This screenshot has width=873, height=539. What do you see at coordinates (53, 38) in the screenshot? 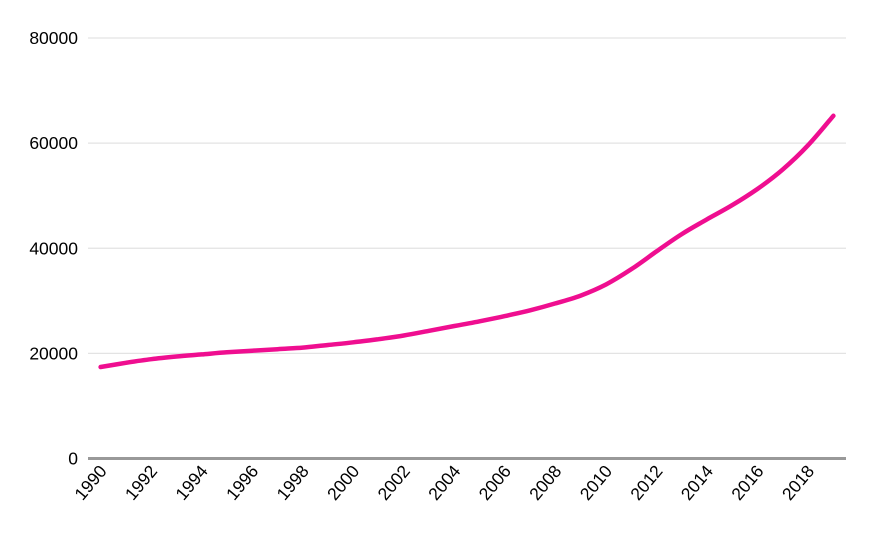
I see `y-tick-label: 80000` at bounding box center [53, 38].